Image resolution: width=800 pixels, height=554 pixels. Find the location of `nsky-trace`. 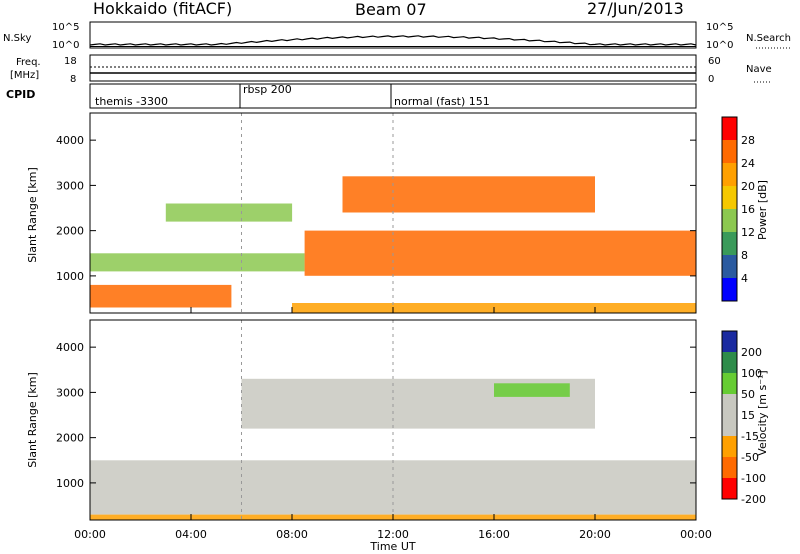

nsky-trace is located at coordinates (393, 40).